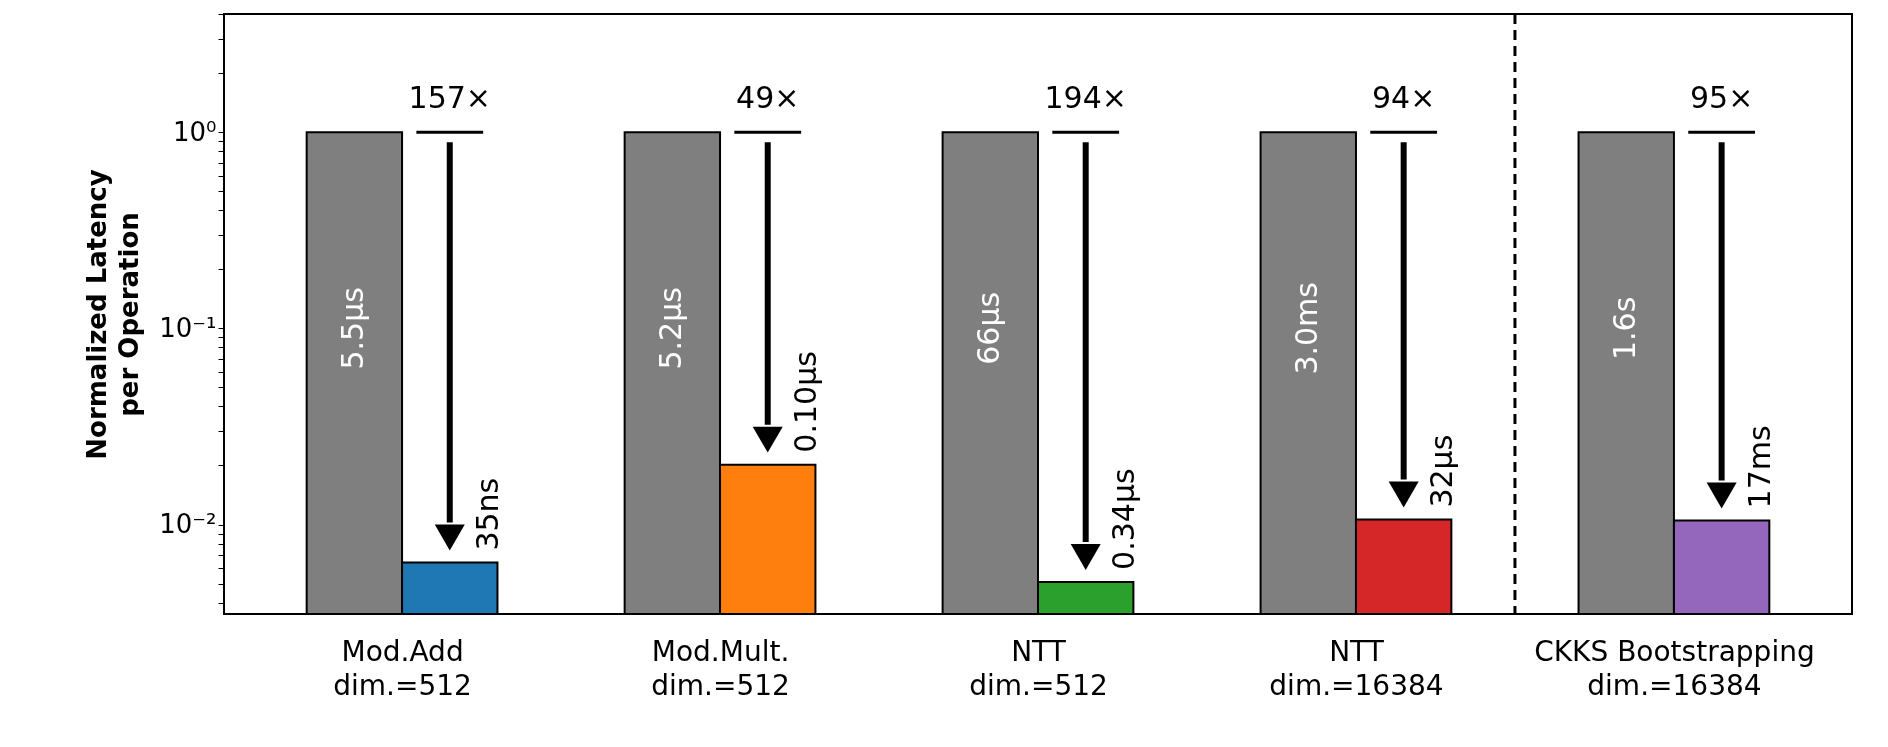 The image size is (1888, 747). I want to click on x-tick-label: NTT dim.=512, so click(1038, 668).